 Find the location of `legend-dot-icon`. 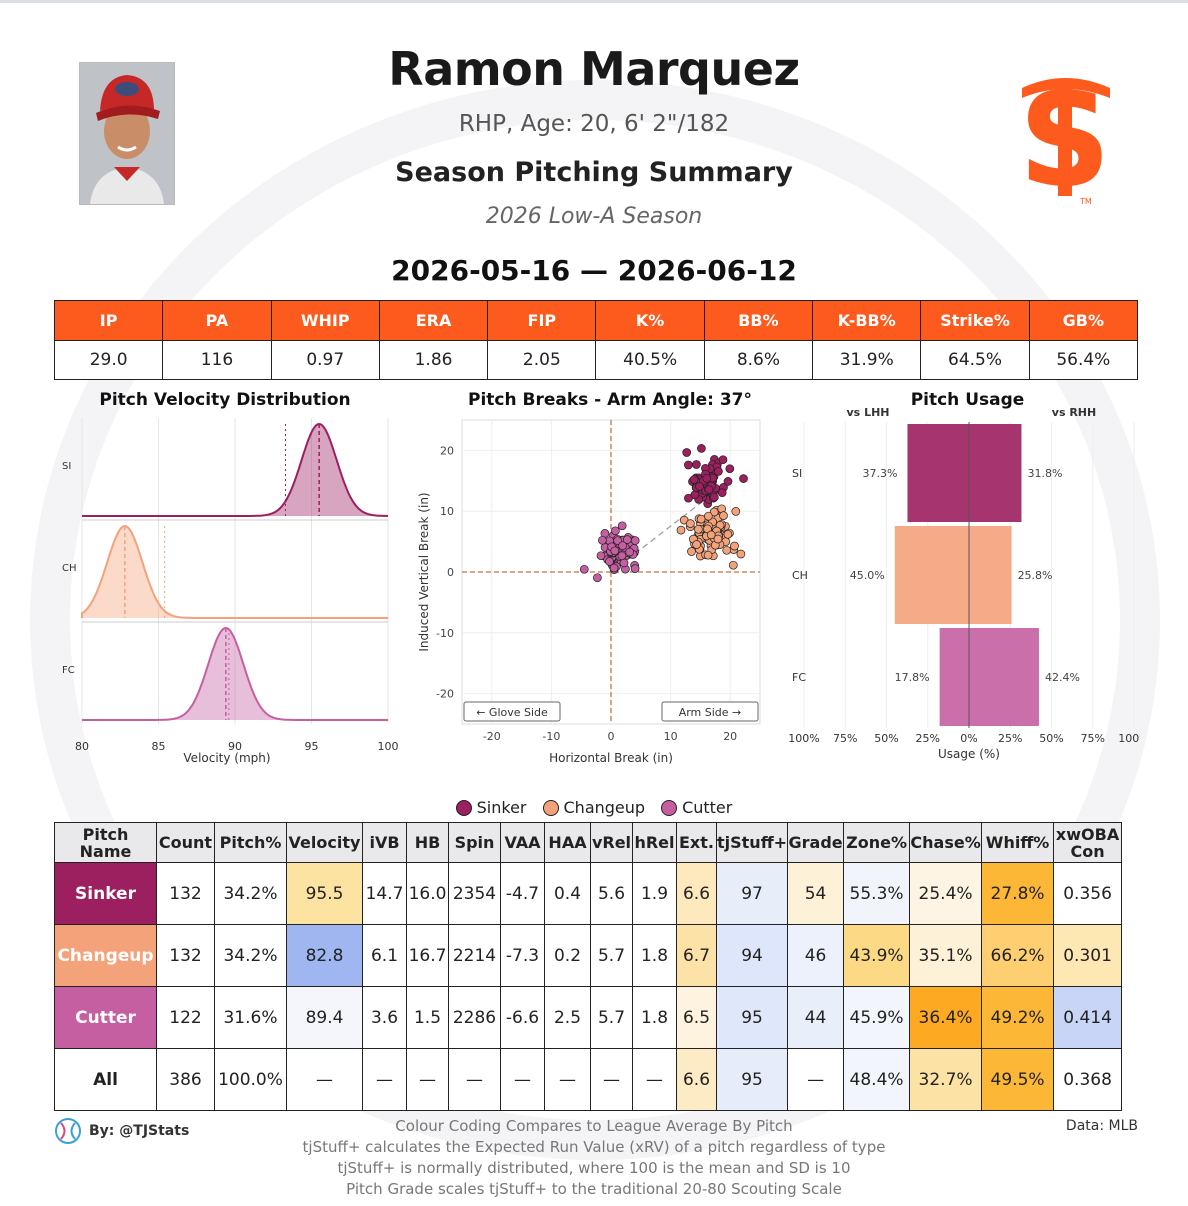

legend-dot-icon is located at coordinates (463, 807).